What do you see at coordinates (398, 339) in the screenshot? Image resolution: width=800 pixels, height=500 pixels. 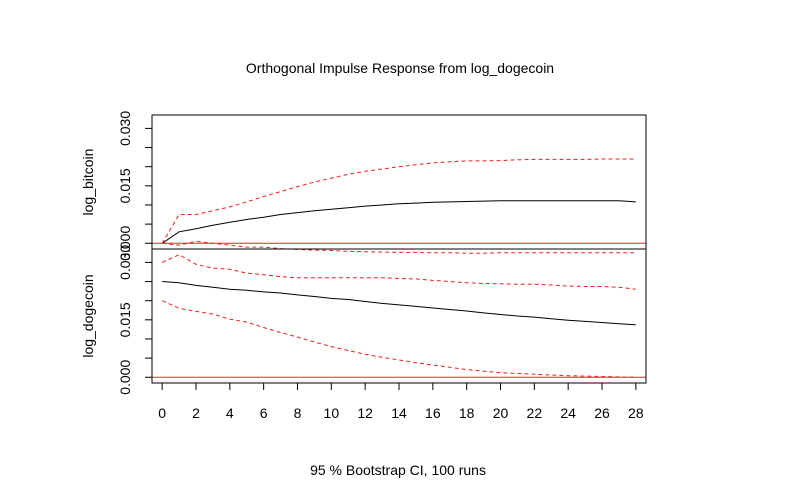 I see `log-dogecoin-lower-ci-line` at bounding box center [398, 339].